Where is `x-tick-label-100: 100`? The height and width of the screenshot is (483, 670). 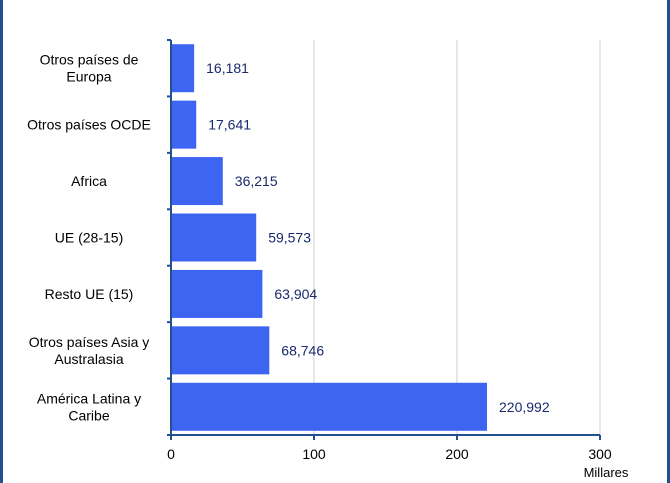 x-tick-label-100: 100 is located at coordinates (314, 454).